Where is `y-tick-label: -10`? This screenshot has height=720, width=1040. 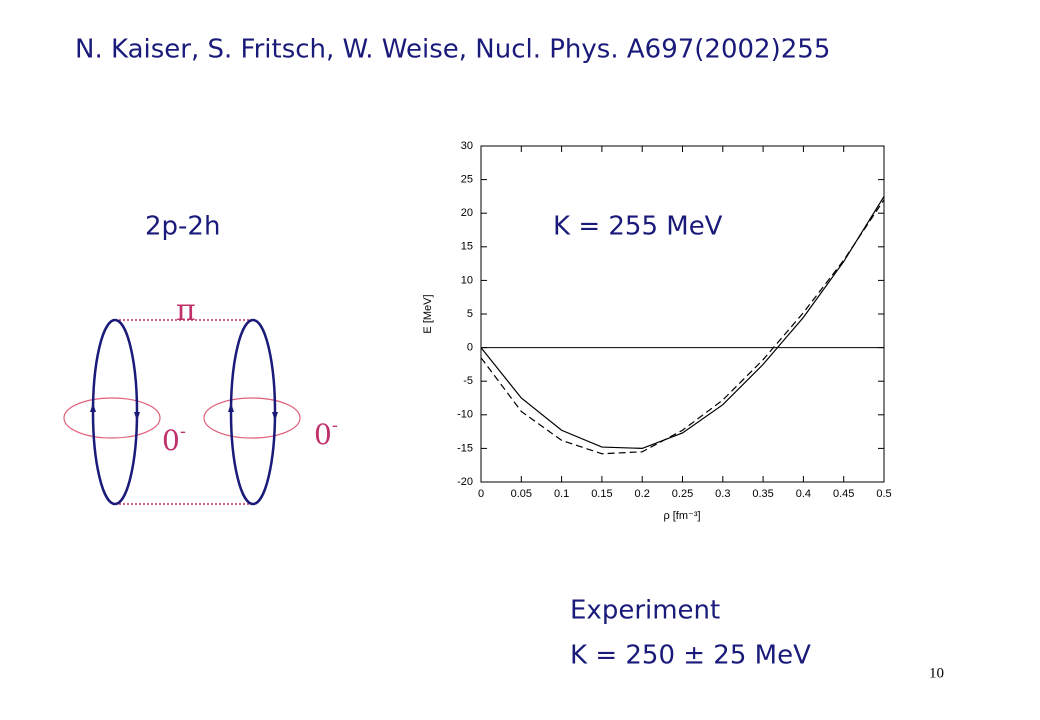
y-tick-label: -10 is located at coordinates (465, 415).